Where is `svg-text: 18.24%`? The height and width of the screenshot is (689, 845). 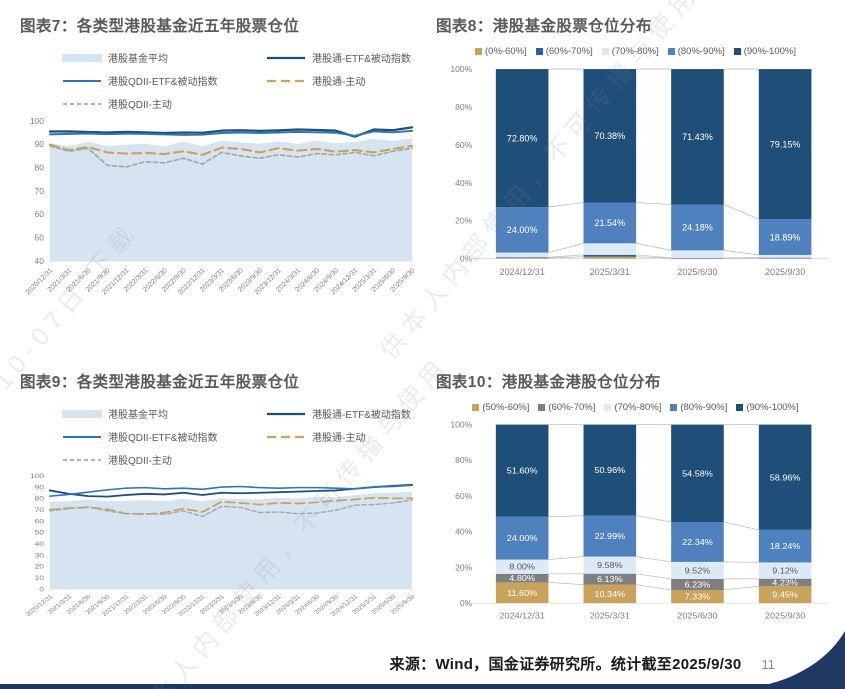 svg-text: 18.24% is located at coordinates (785, 546).